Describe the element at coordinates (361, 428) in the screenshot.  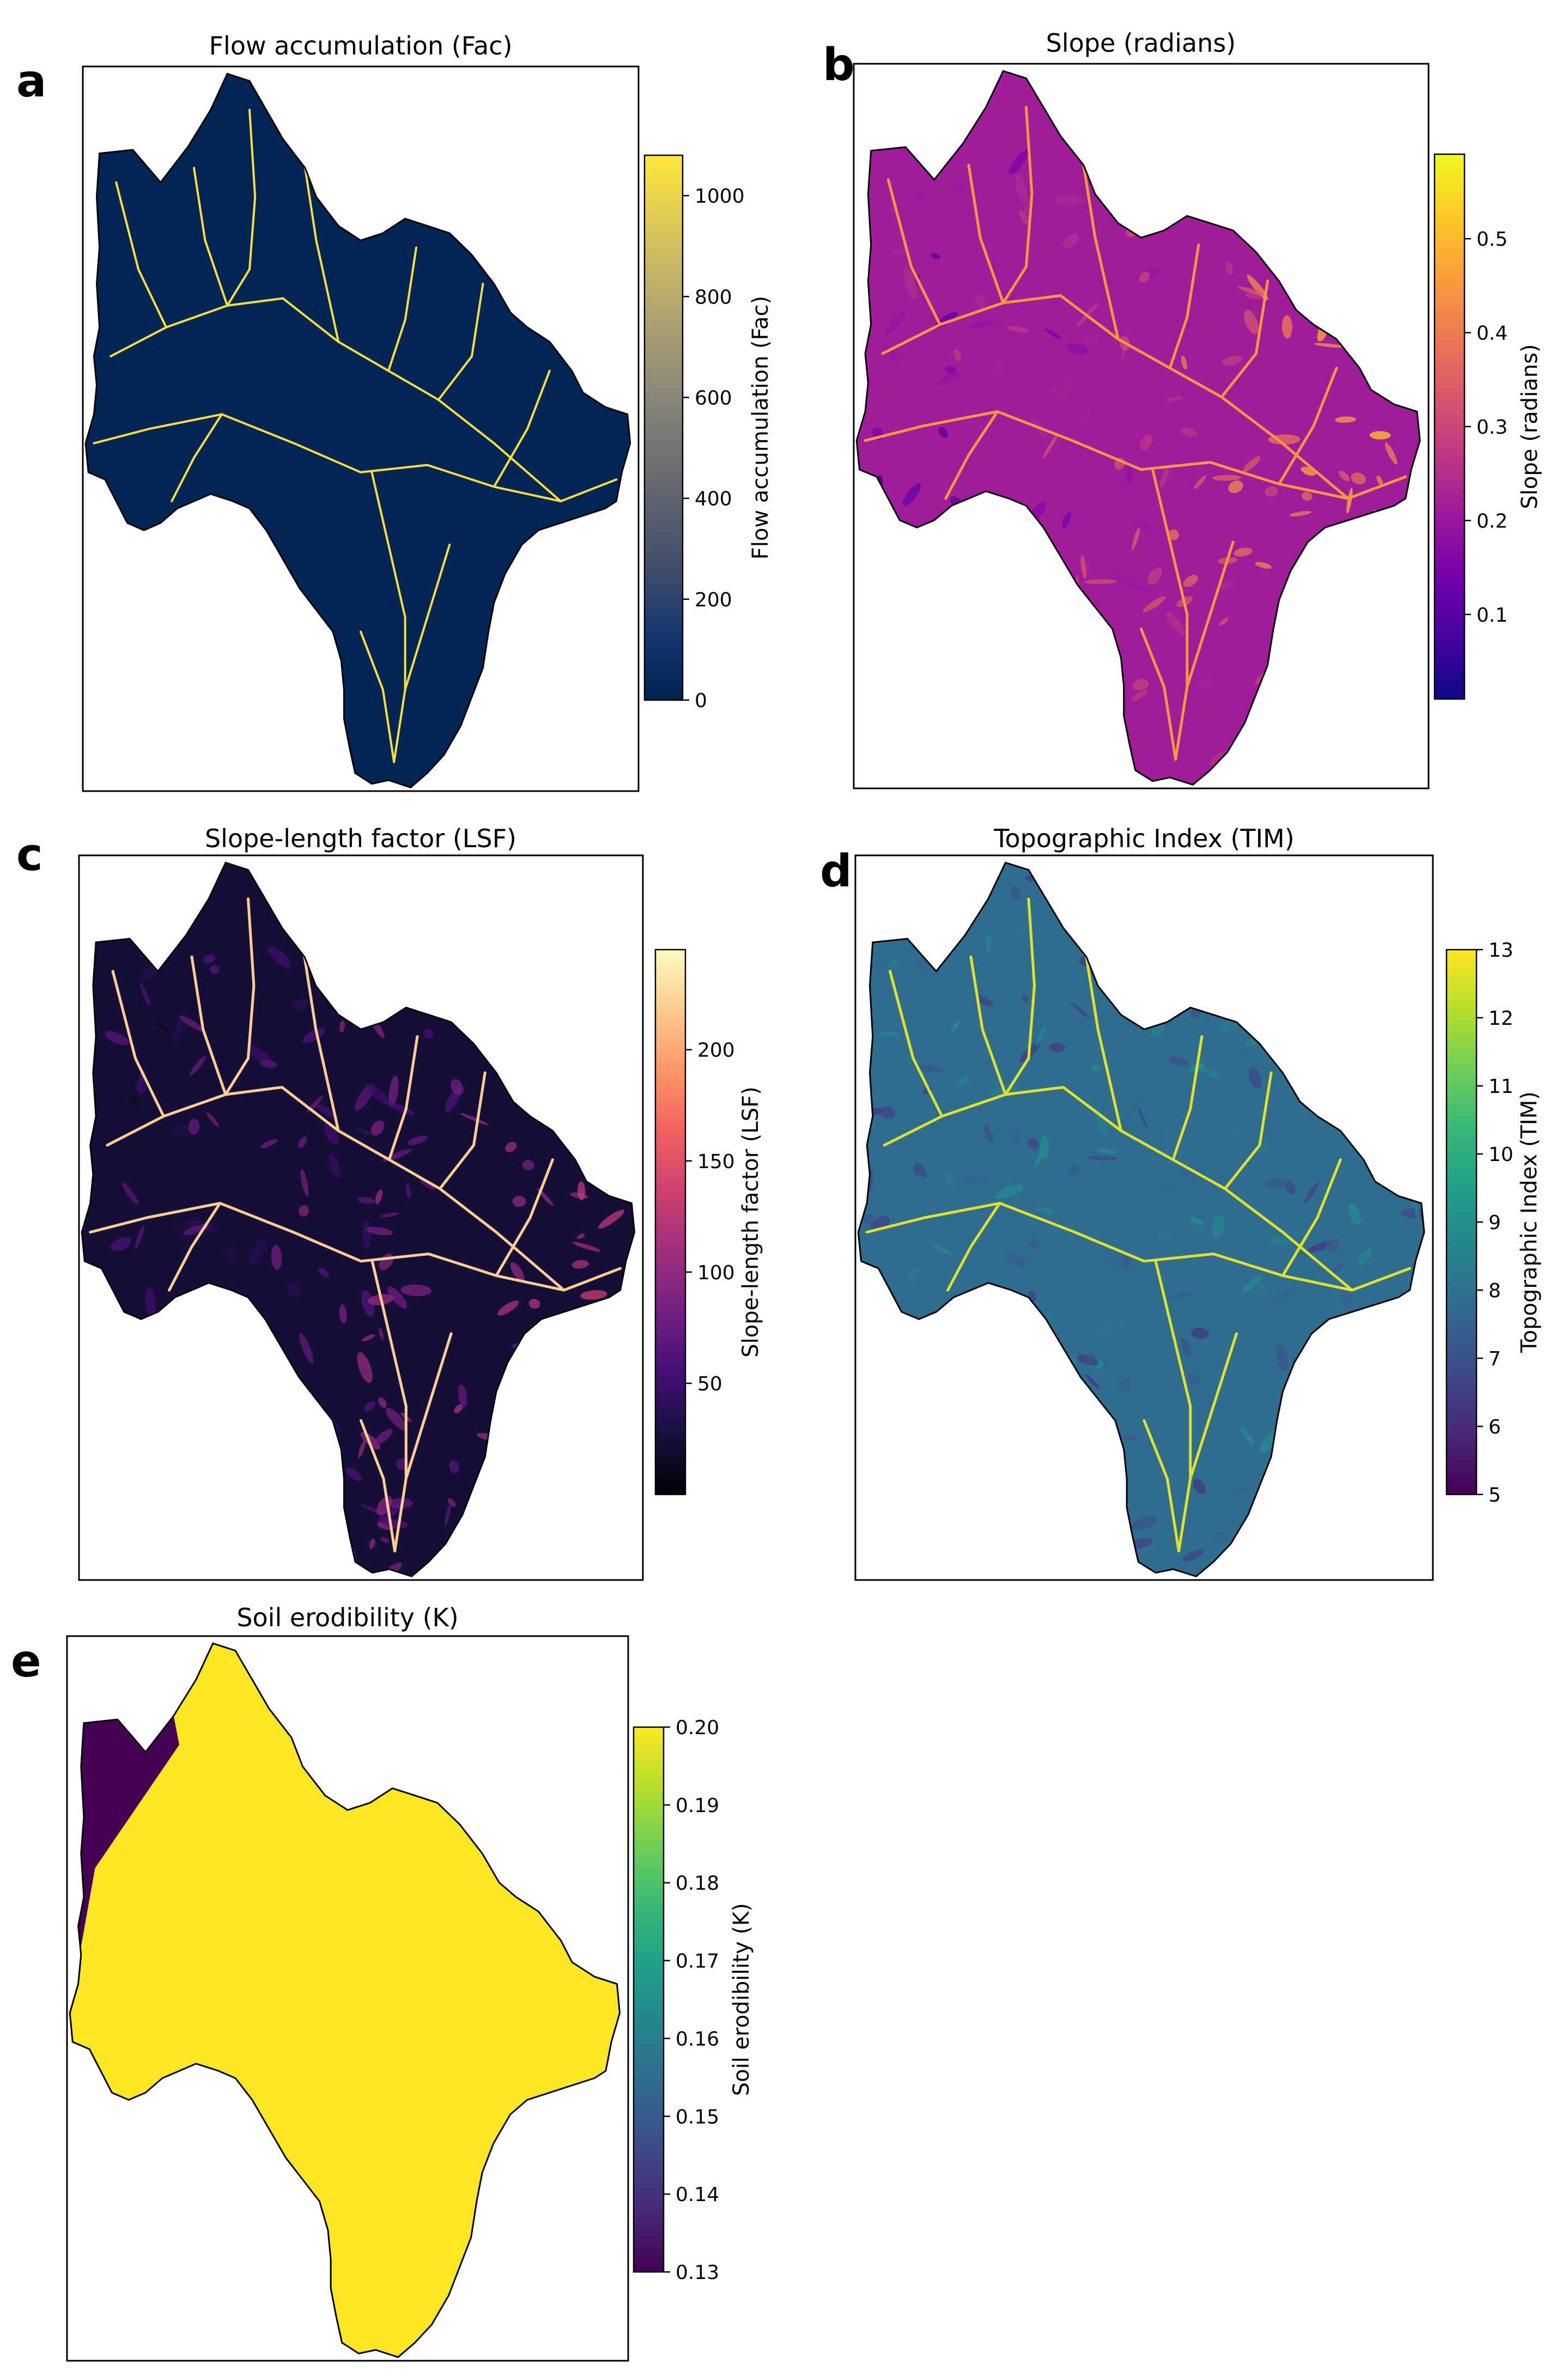
I see `flow-accumulation-plot-frame` at that location.